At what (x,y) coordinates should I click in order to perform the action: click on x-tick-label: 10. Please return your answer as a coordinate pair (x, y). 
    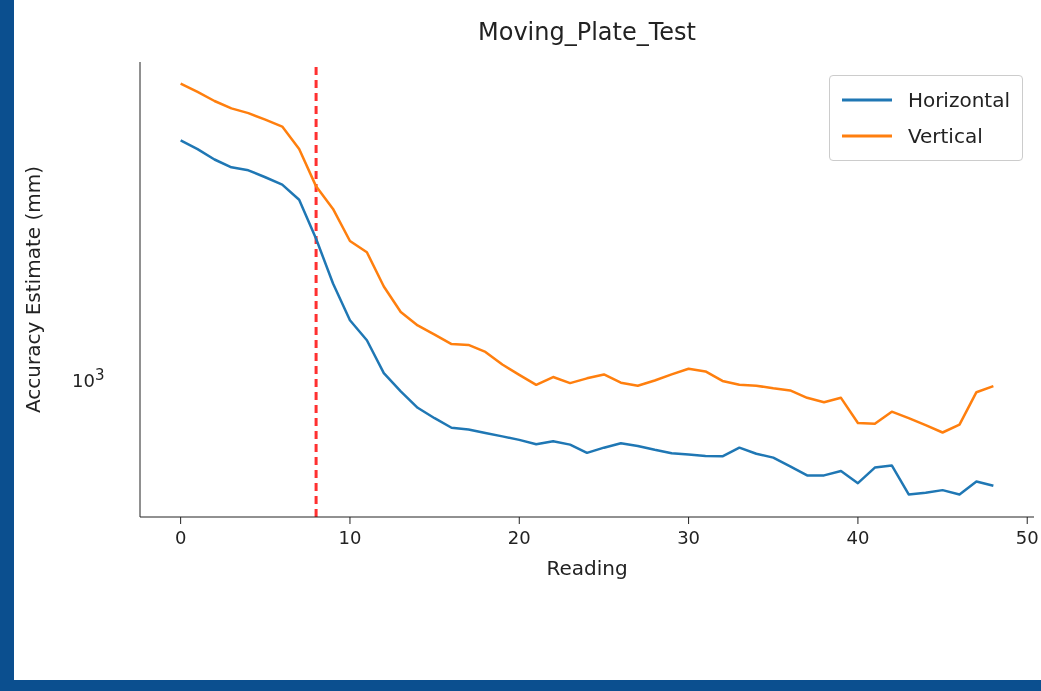
    Looking at the image, I should click on (350, 537).